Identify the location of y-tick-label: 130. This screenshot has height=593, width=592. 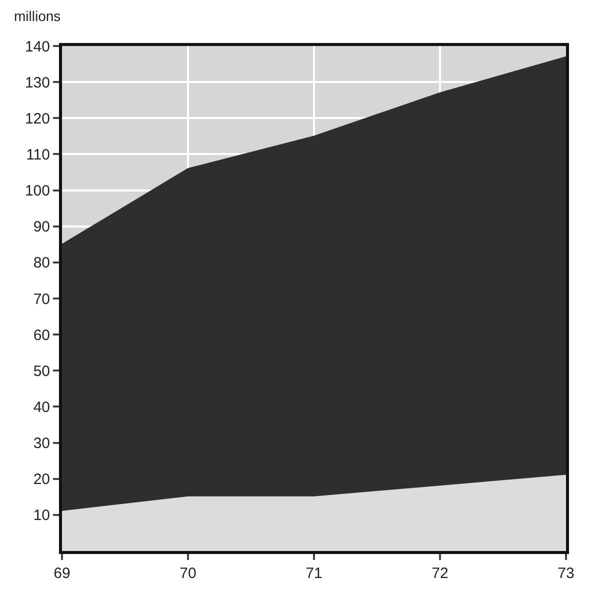
(37, 83).